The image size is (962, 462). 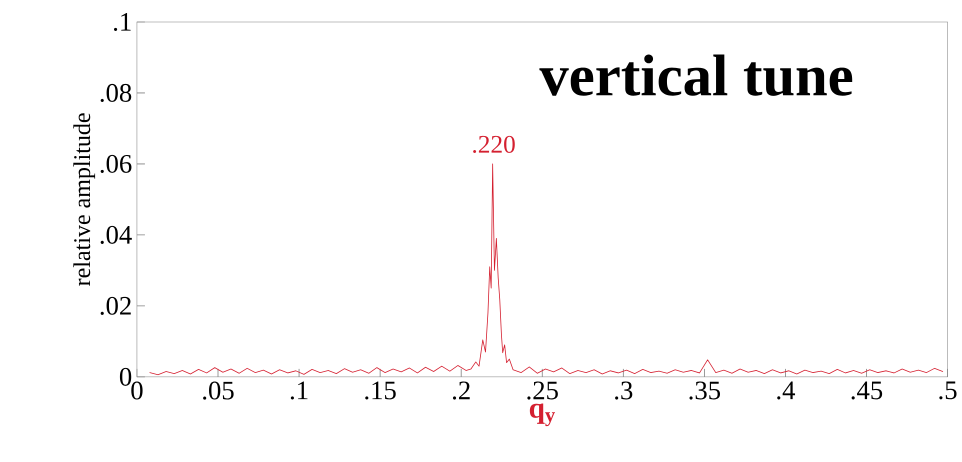 What do you see at coordinates (116, 93) in the screenshot?
I see `y-tick-label: .08` at bounding box center [116, 93].